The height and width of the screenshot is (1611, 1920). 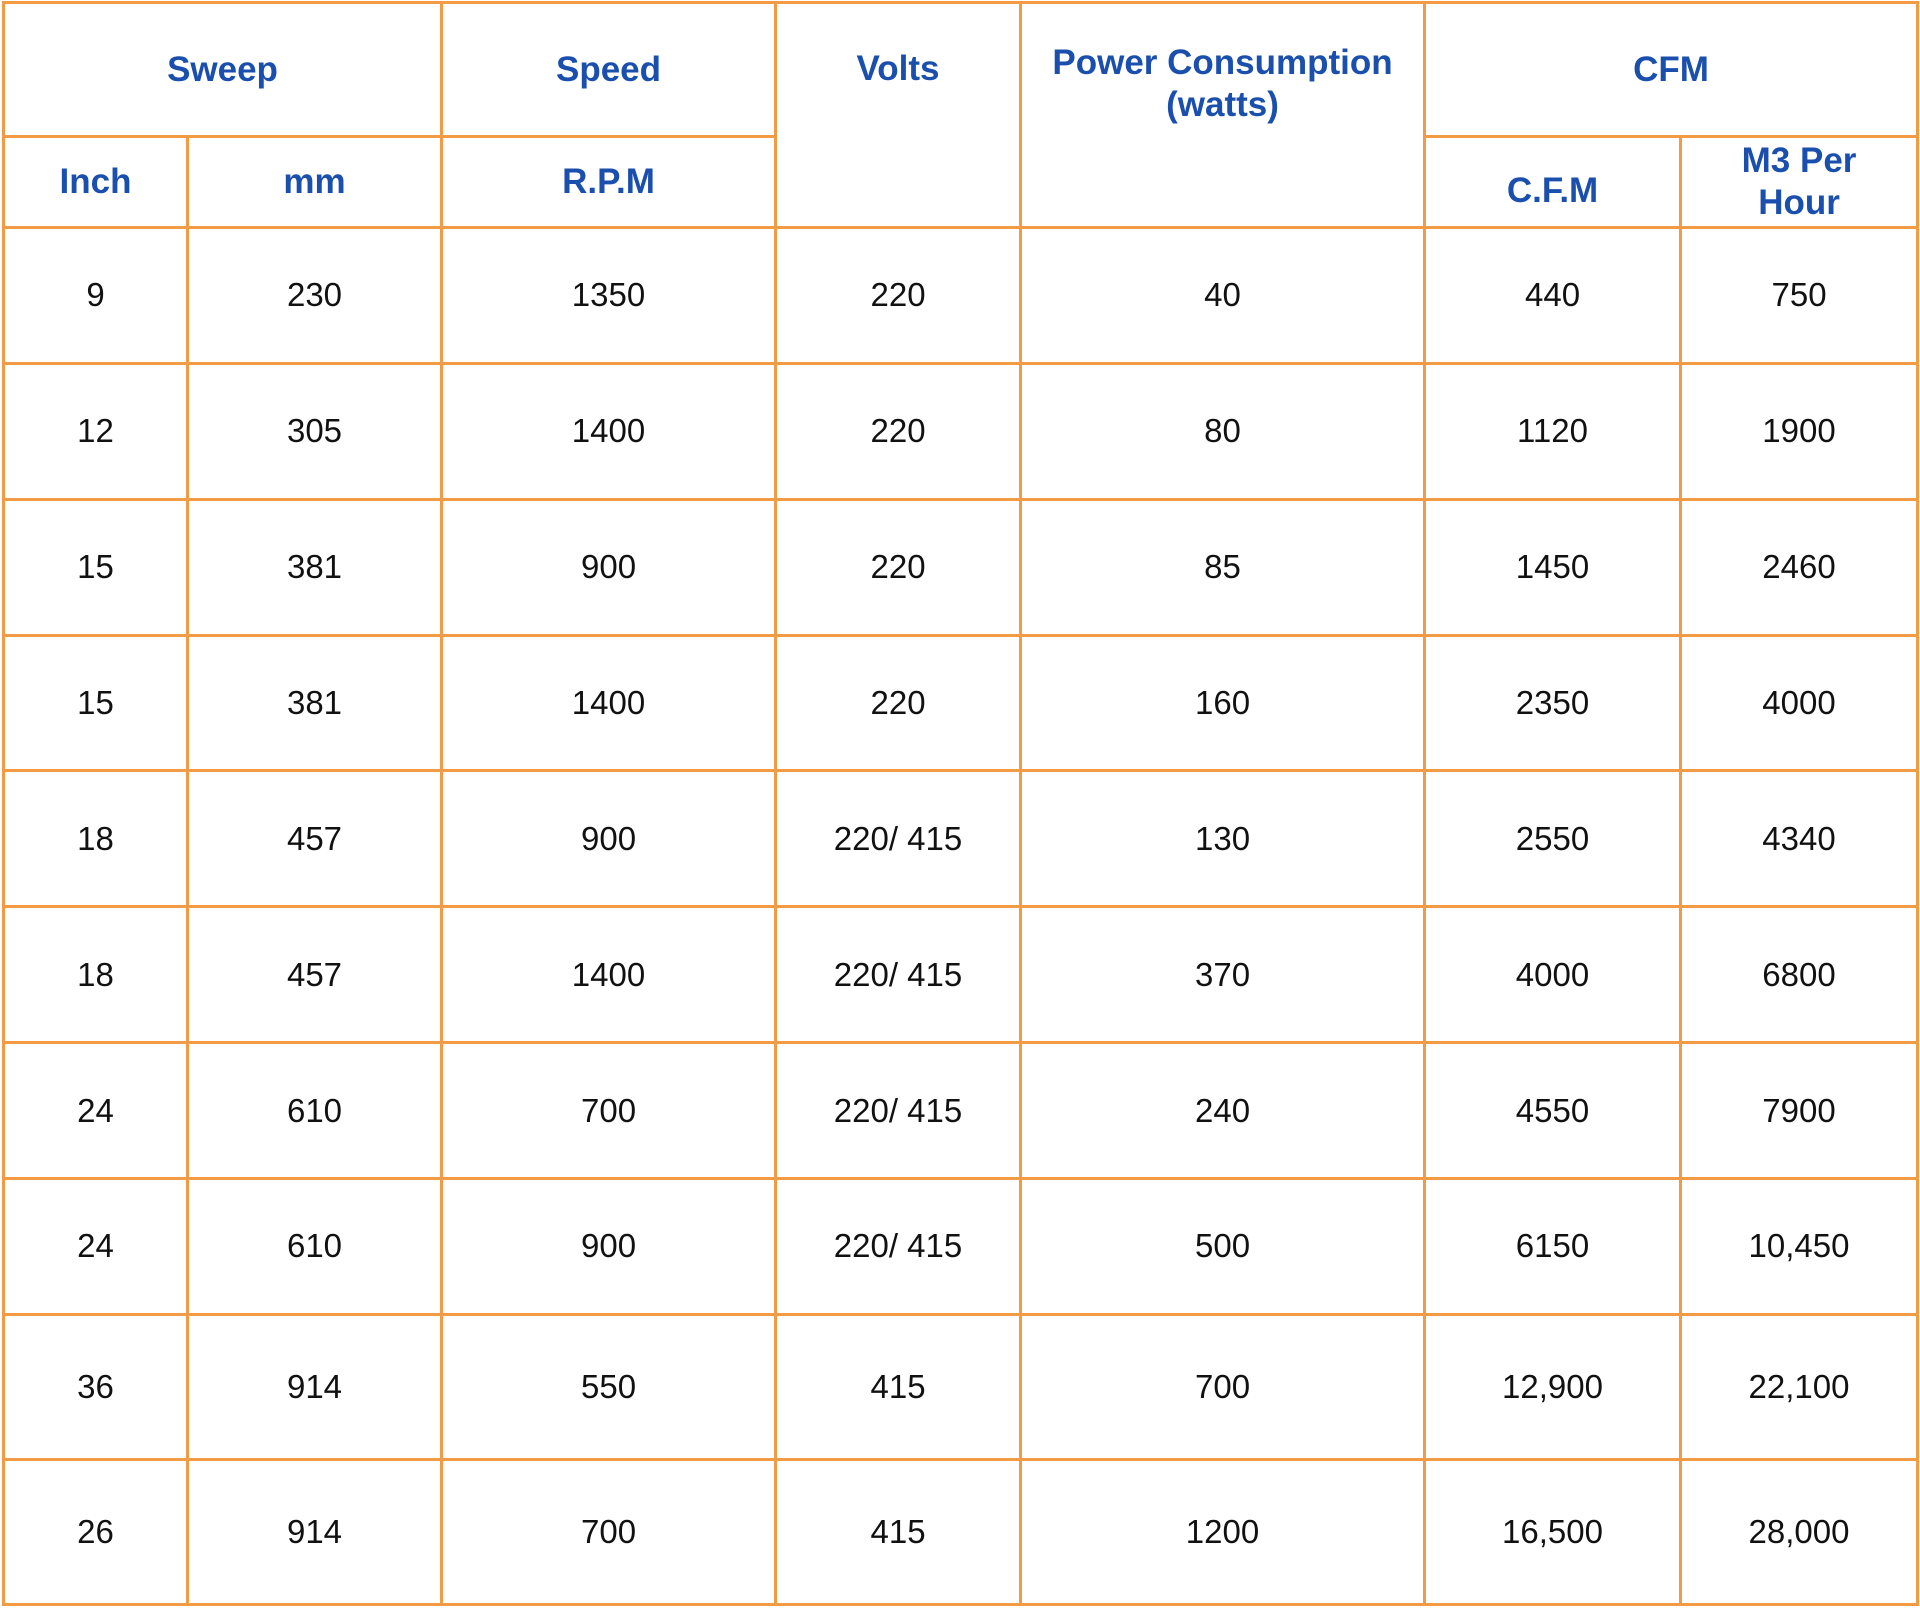 What do you see at coordinates (1799, 182) in the screenshot?
I see `header-m3-per-hour: M3 Per Hour` at bounding box center [1799, 182].